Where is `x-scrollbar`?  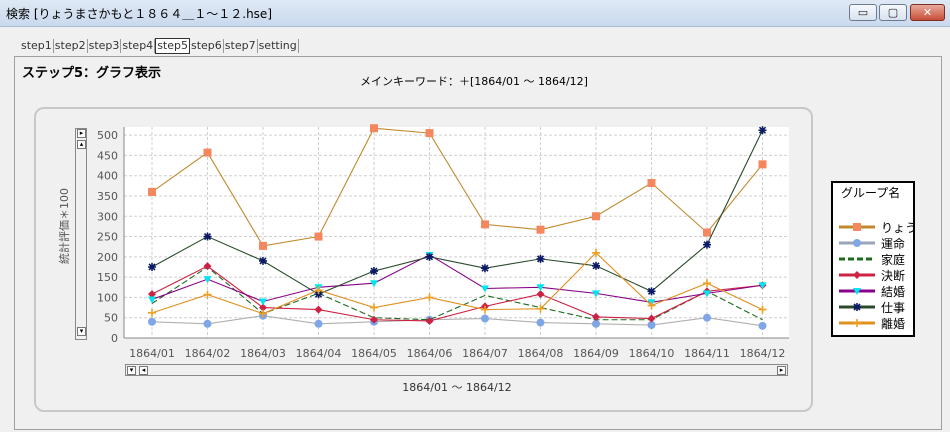
x-scrollbar is located at coordinates (456, 370).